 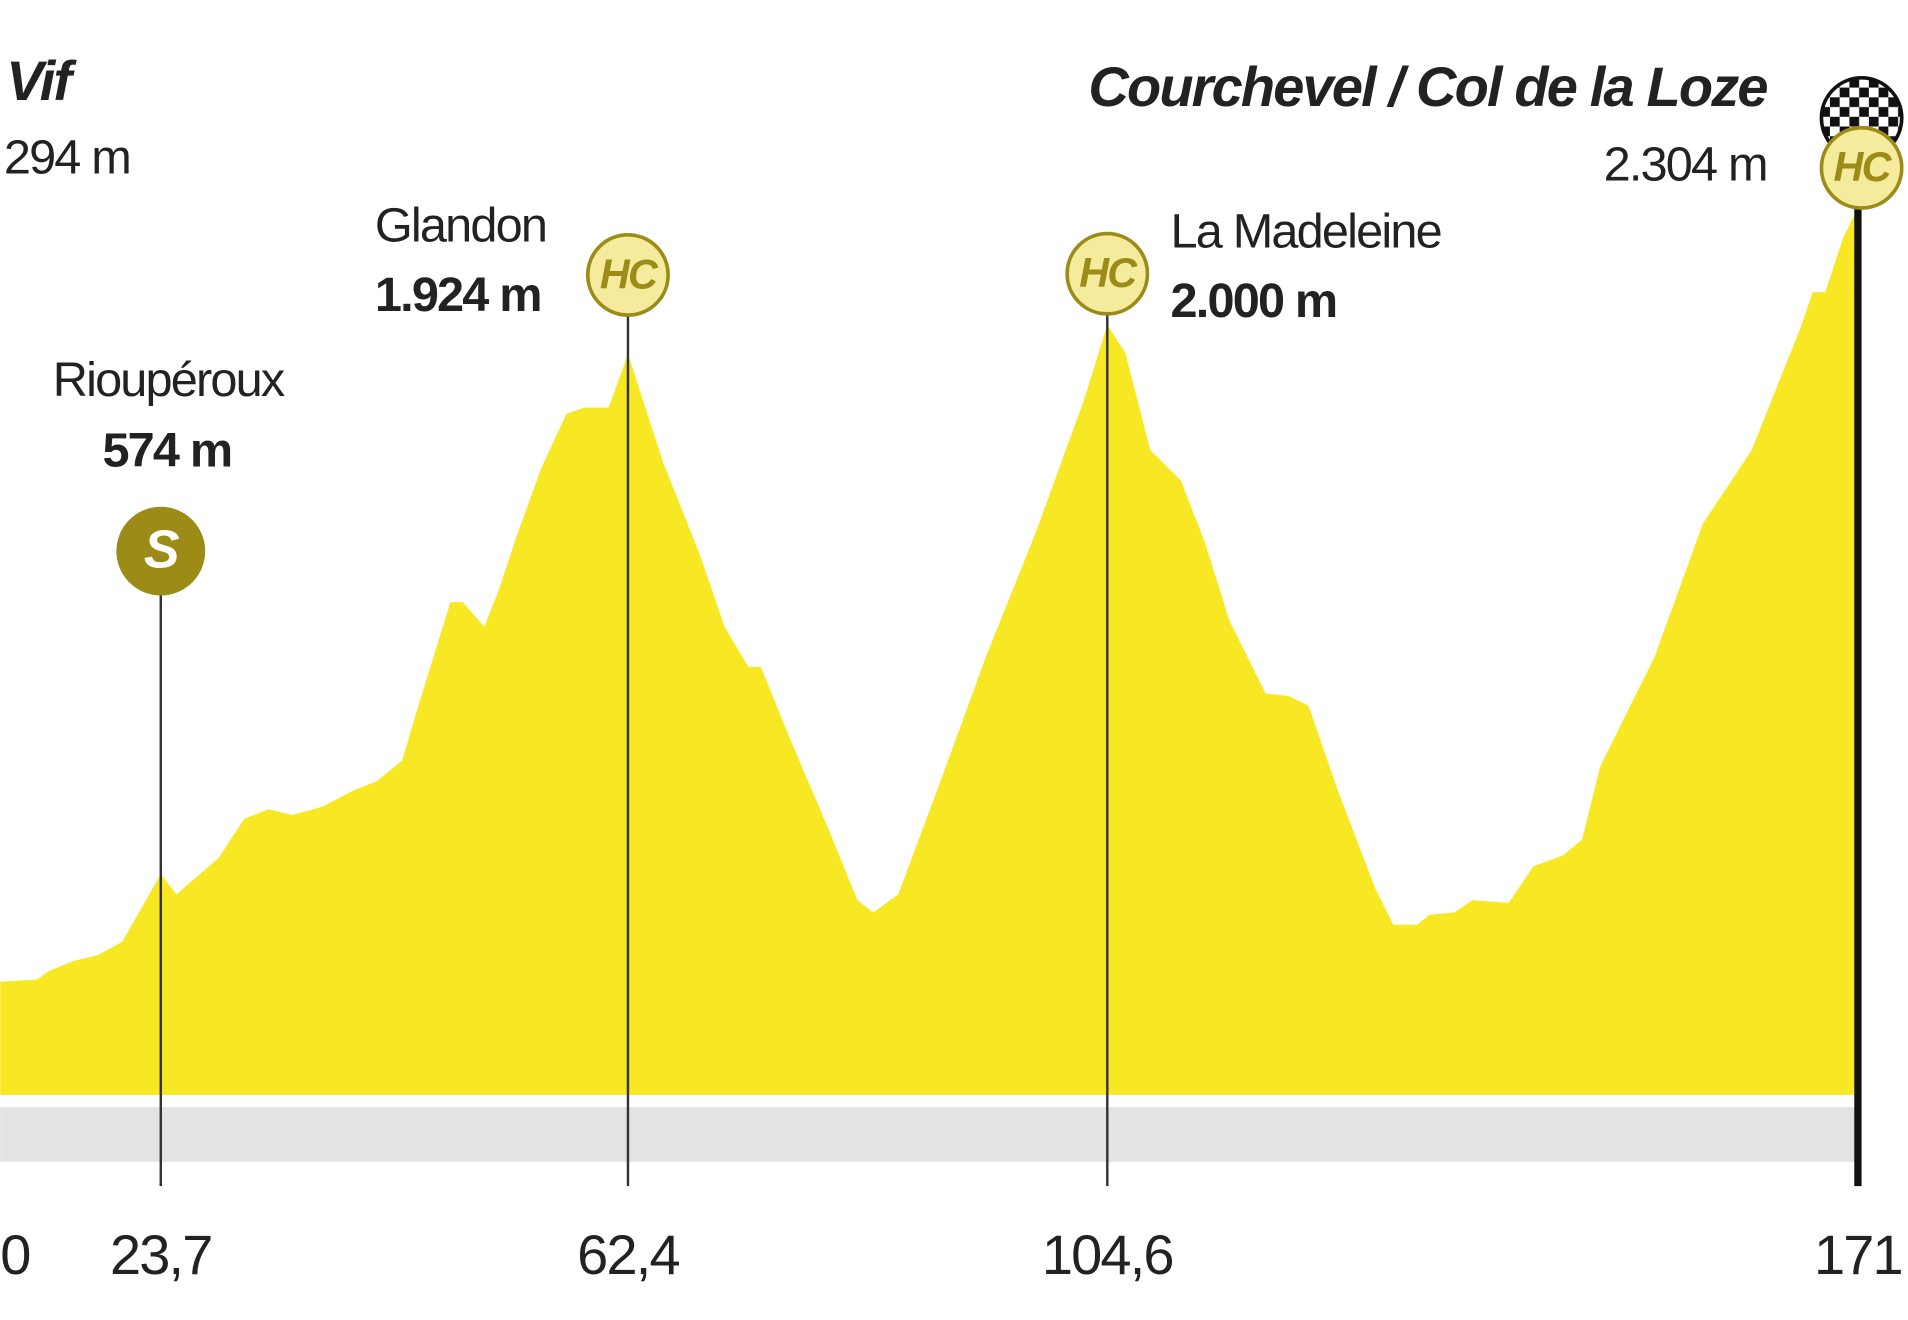 What do you see at coordinates (1306, 232) in the screenshot?
I see `place-name: La Madeleine` at bounding box center [1306, 232].